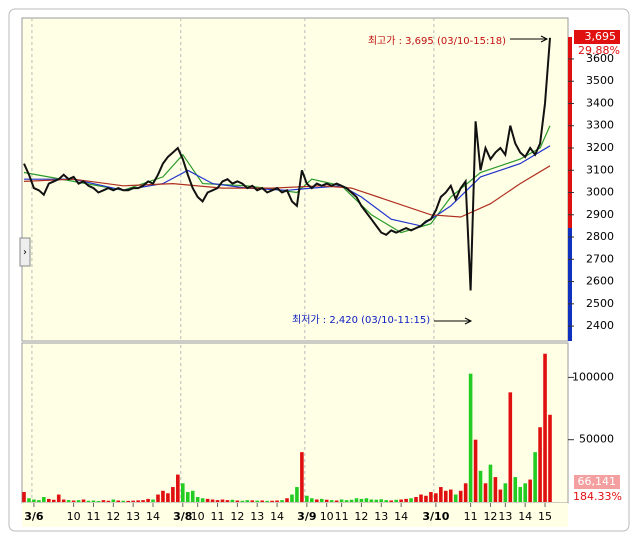  What do you see at coordinates (600, 58) in the screenshot?
I see `y-tick-label: 3600` at bounding box center [600, 58].